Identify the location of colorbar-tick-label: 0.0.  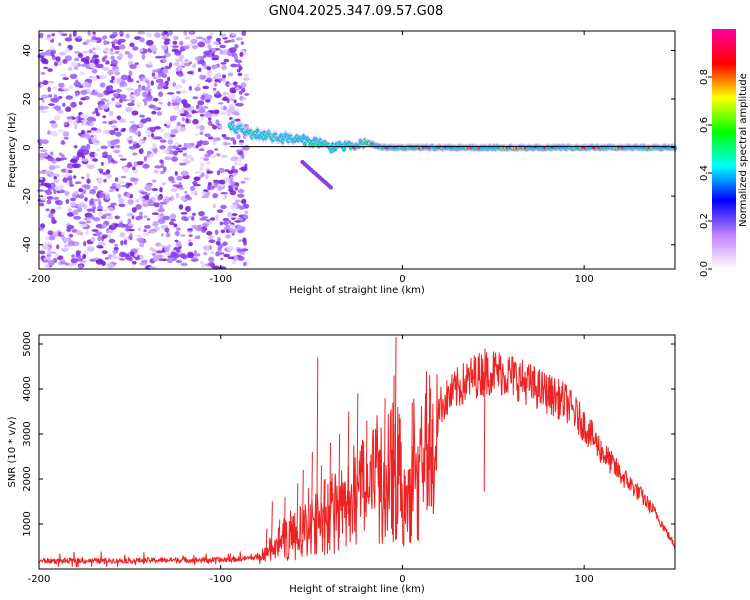
(704, 269).